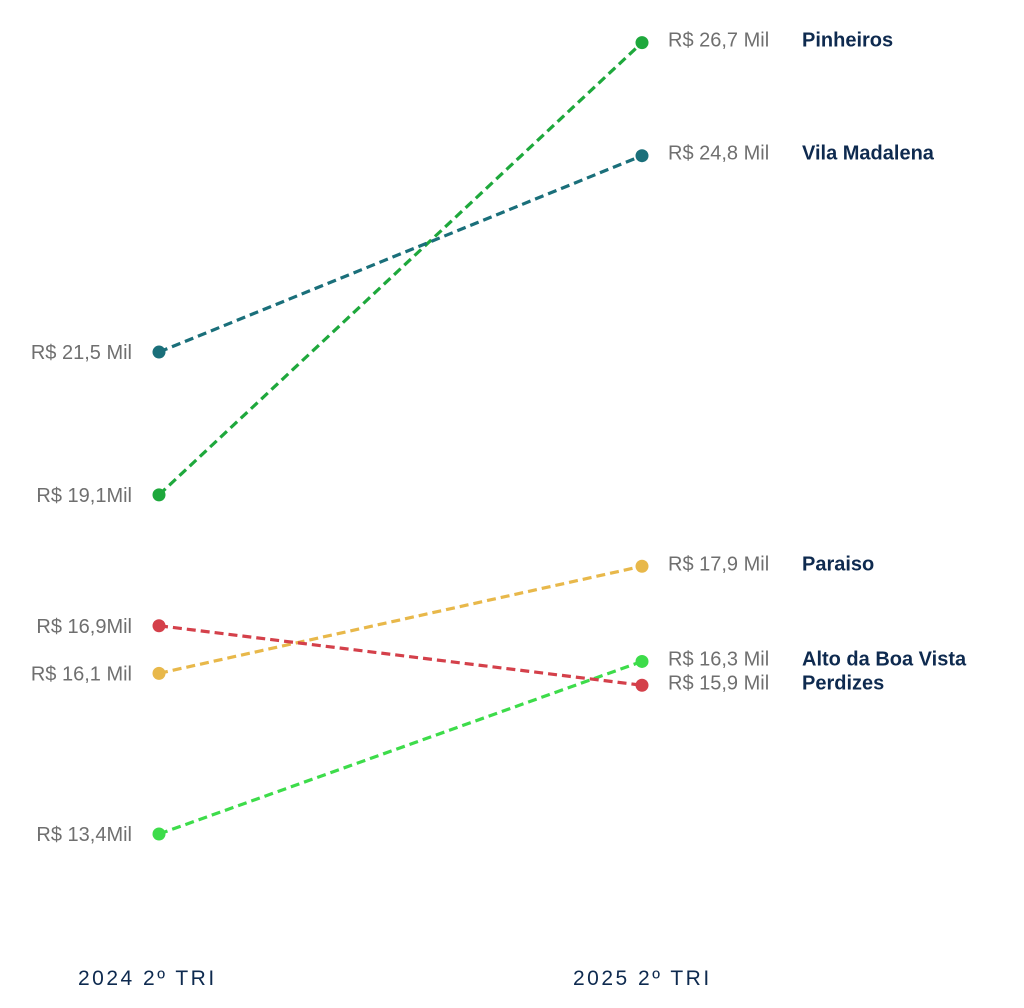  I want to click on pinheiros-name: Pinheiros, so click(847, 41).